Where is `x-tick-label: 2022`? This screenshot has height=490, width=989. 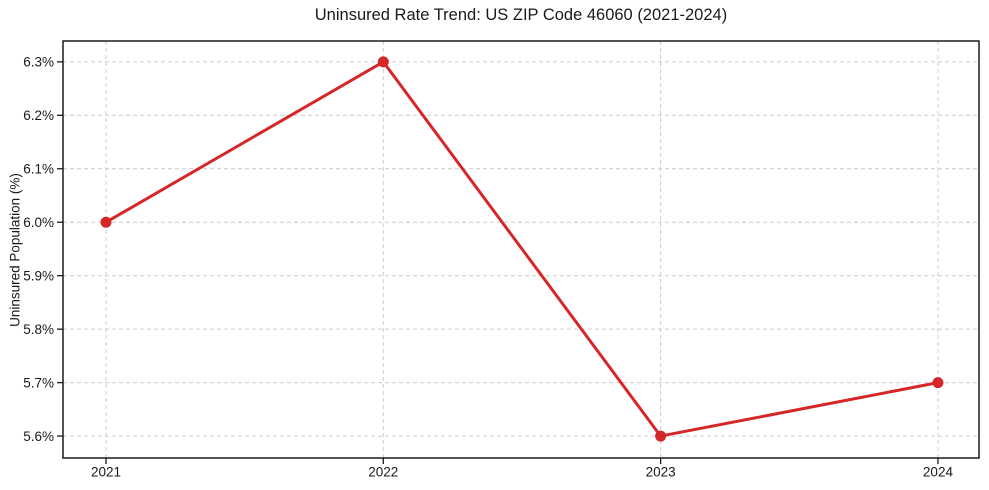 x-tick-label: 2022 is located at coordinates (383, 472).